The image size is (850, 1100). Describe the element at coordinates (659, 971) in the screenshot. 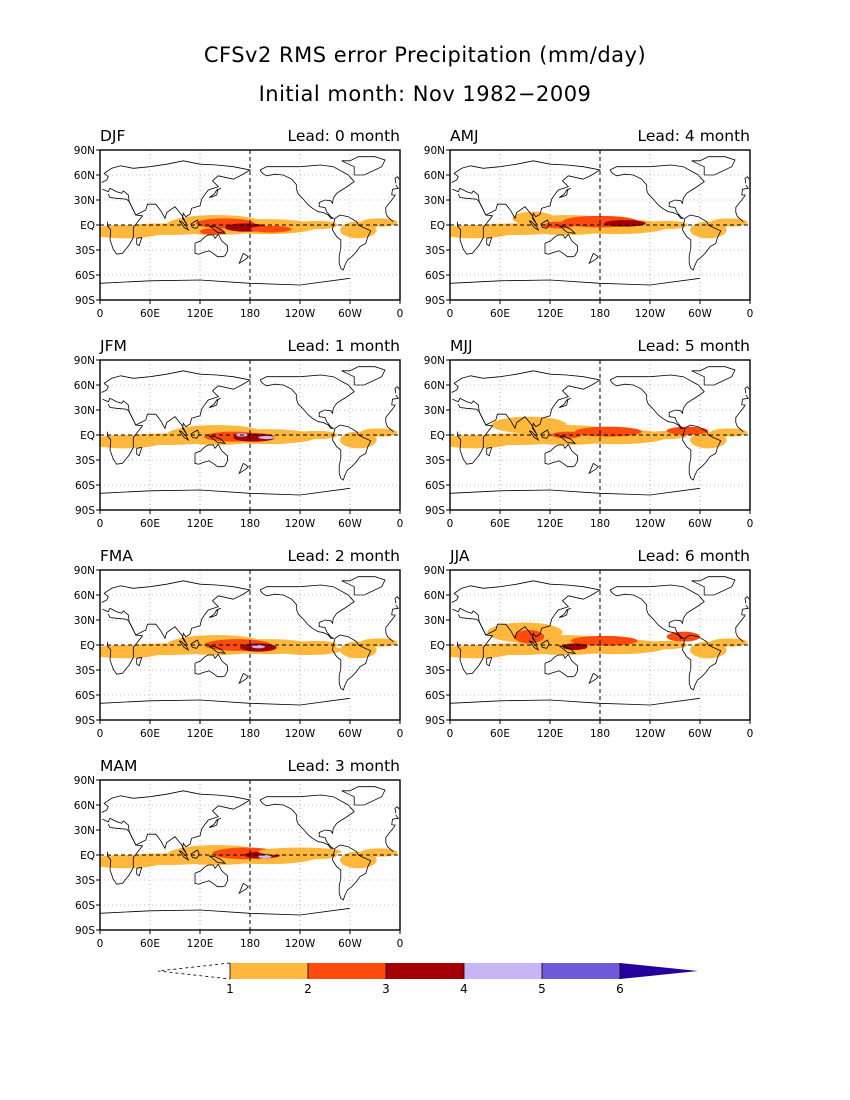

I see `colorbar-over-triangle` at that location.